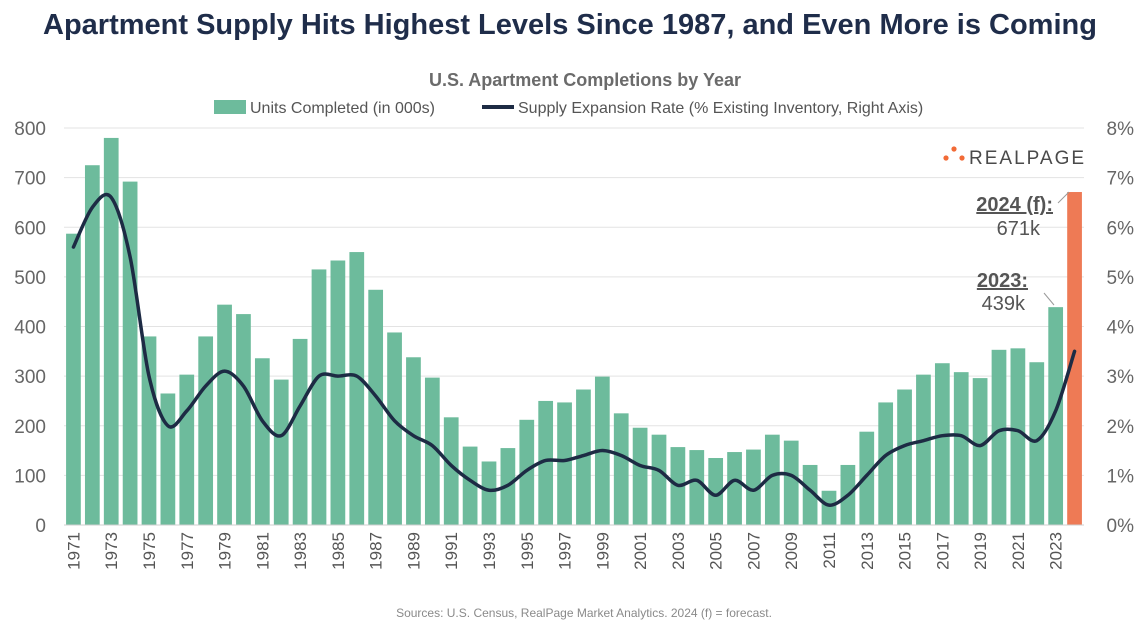 This screenshot has width=1141, height=625. What do you see at coordinates (451, 551) in the screenshot?
I see `x-tick-label: 1991` at bounding box center [451, 551].